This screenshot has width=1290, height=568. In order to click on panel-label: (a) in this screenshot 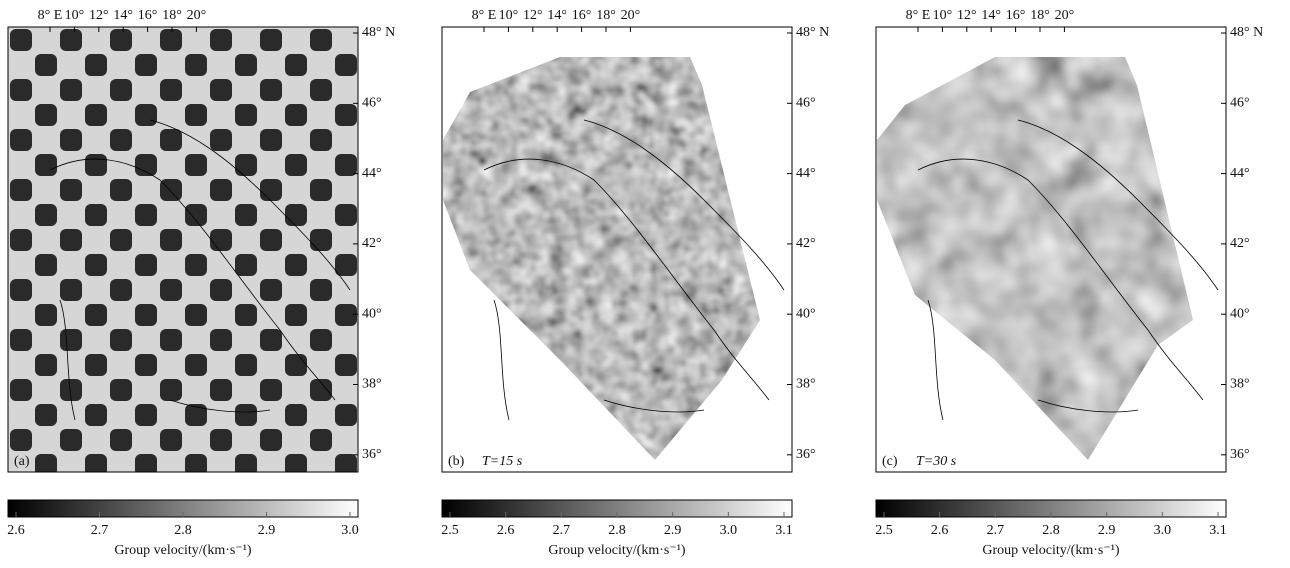, I will do `click(22, 461)`.